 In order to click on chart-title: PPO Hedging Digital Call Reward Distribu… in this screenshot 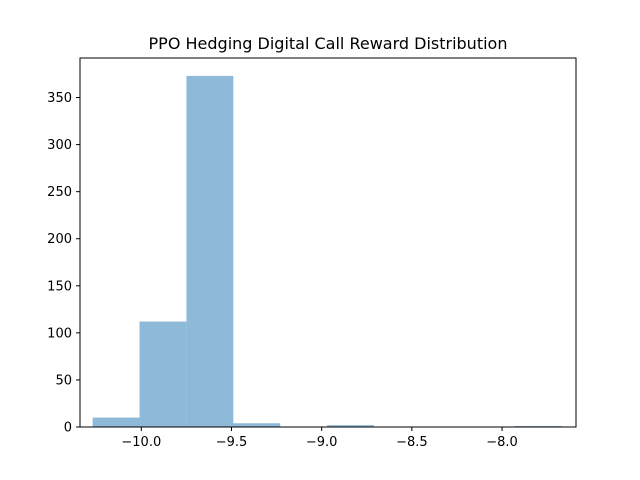, I will do `click(328, 43)`.